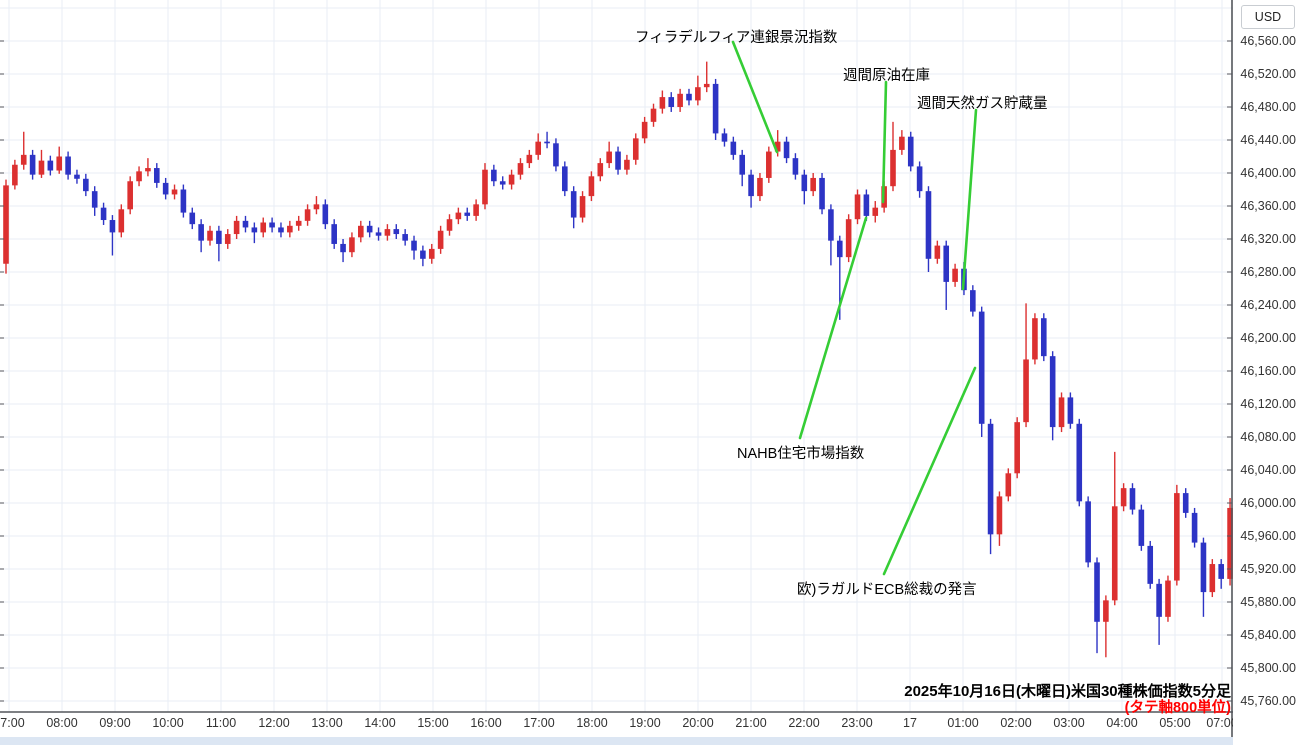  Describe the element at coordinates (1268, 602) in the screenshot. I see `price-axis-label: 45,880.00` at that location.